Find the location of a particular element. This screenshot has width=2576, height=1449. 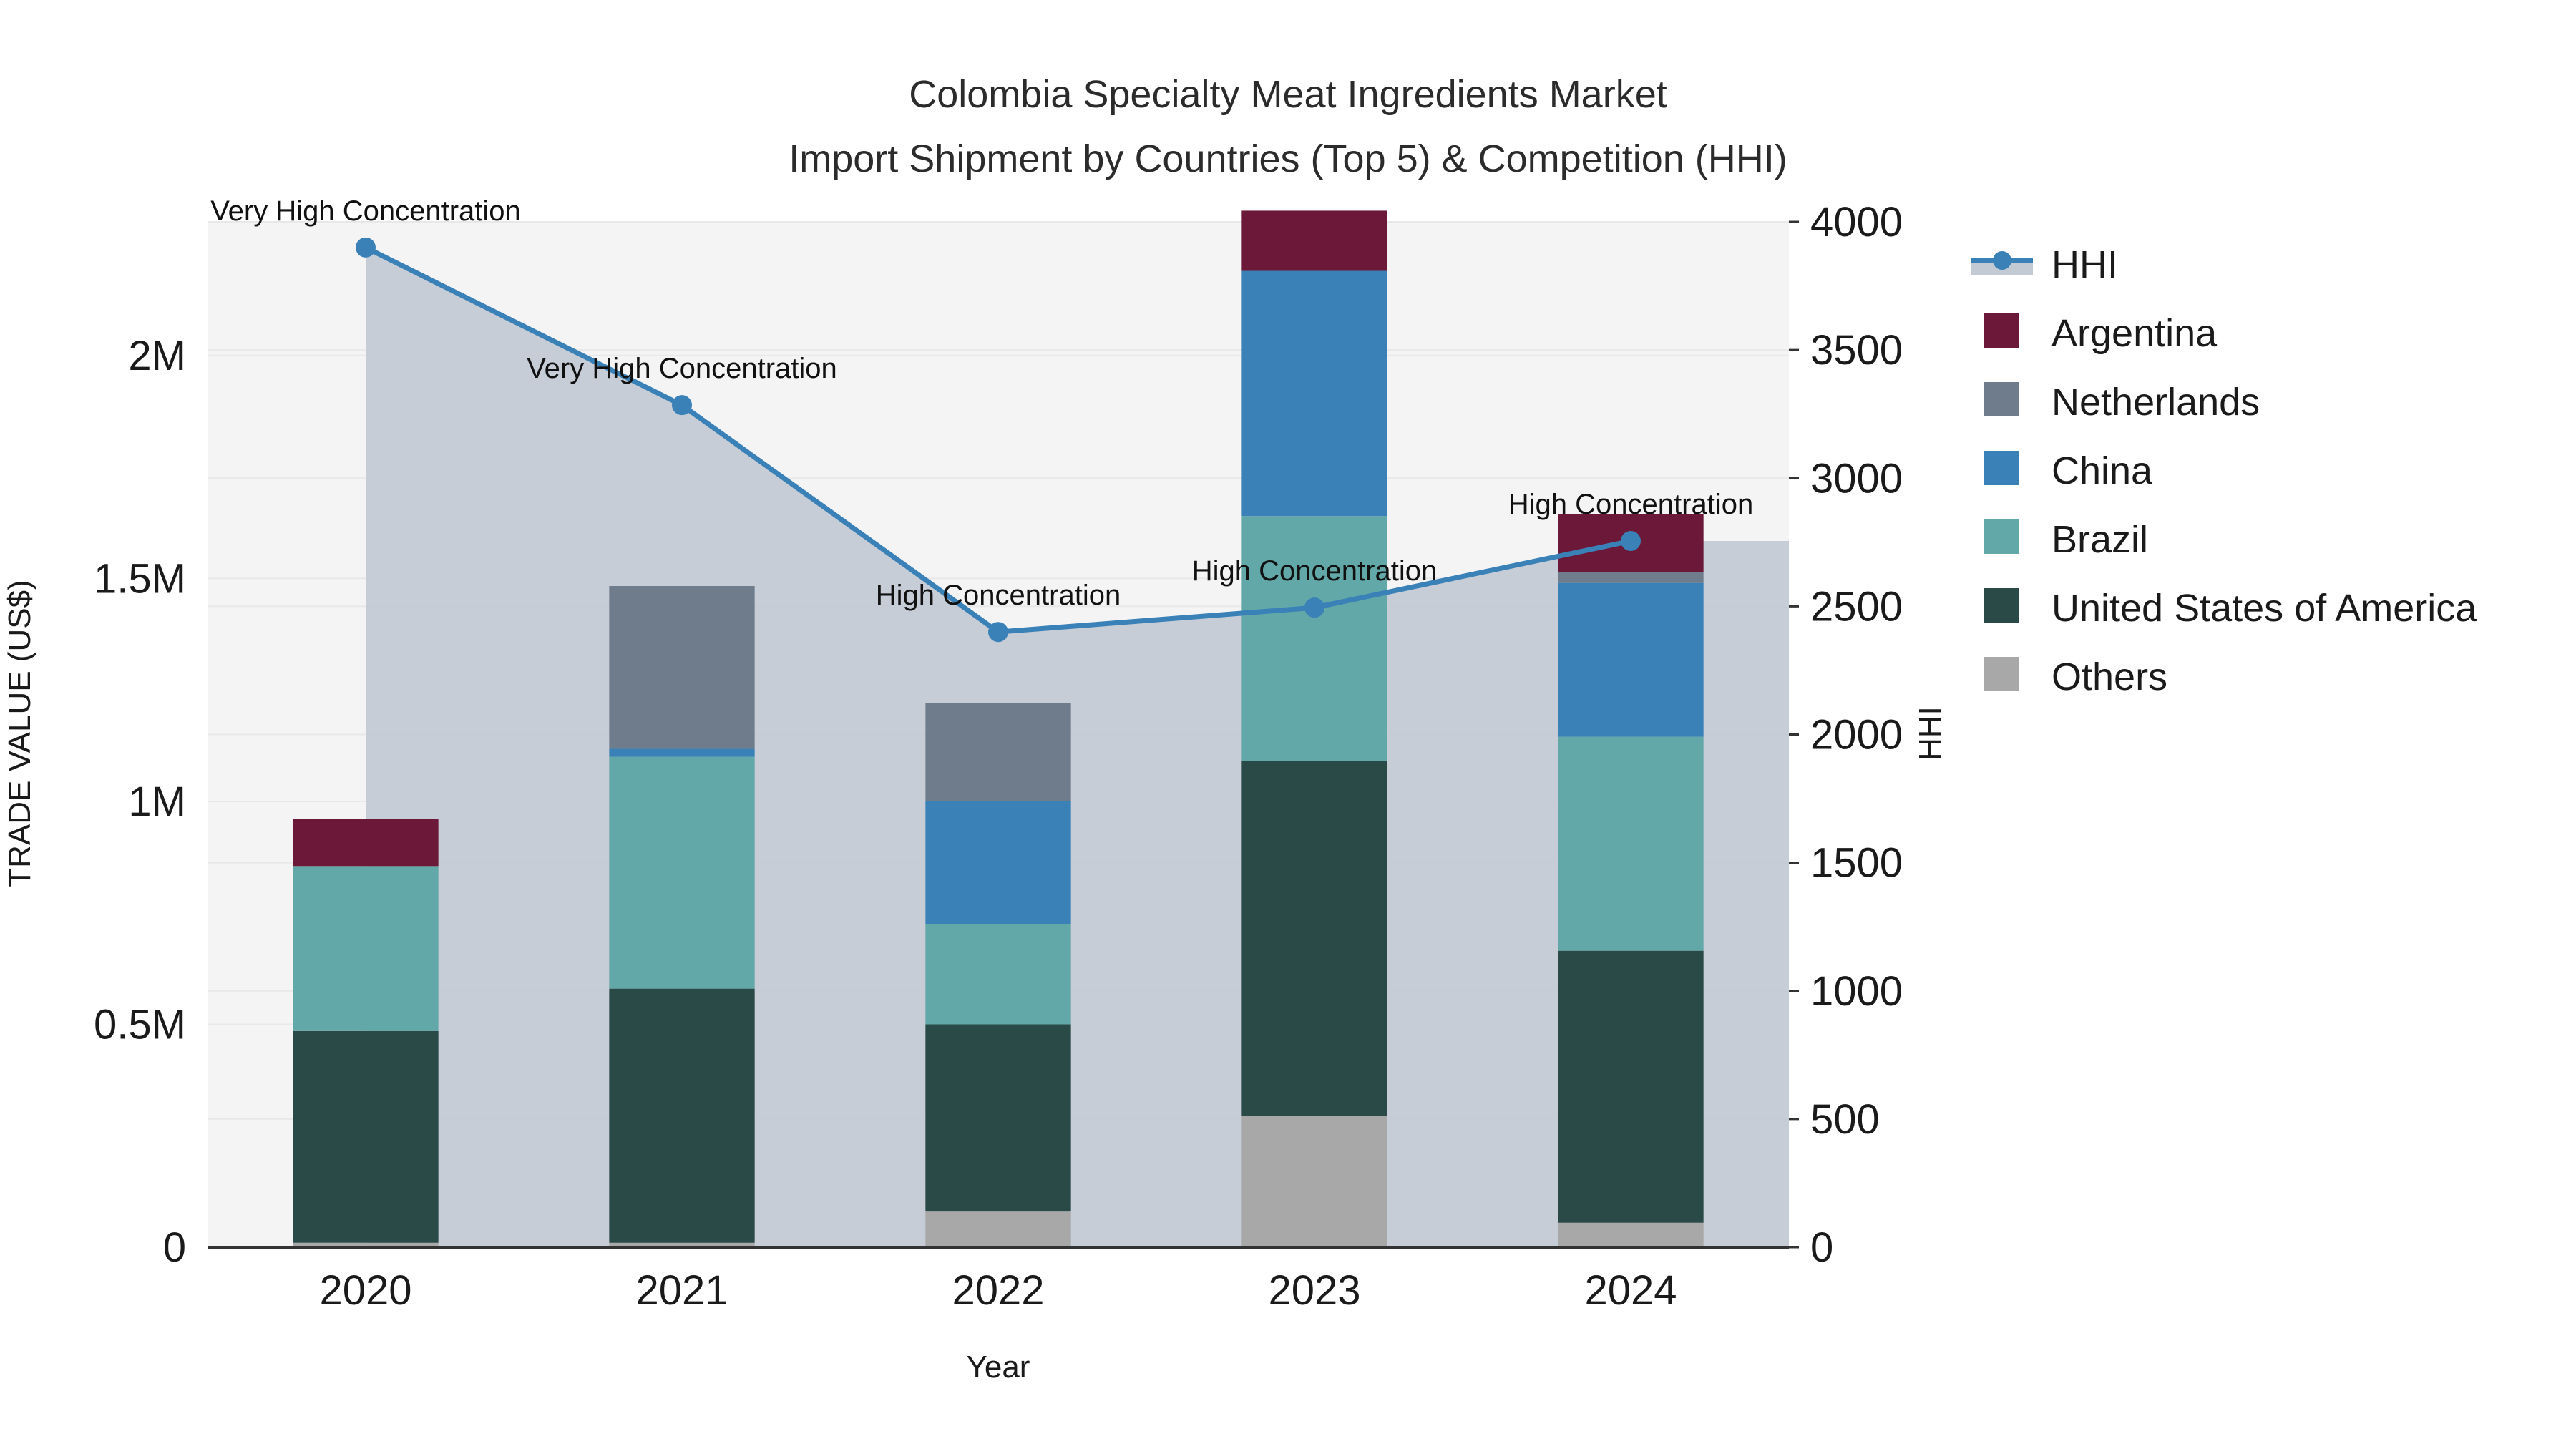

y-axis-ticks: 0 0.5M 1M 1.5M 2M is located at coordinates (140, 802).